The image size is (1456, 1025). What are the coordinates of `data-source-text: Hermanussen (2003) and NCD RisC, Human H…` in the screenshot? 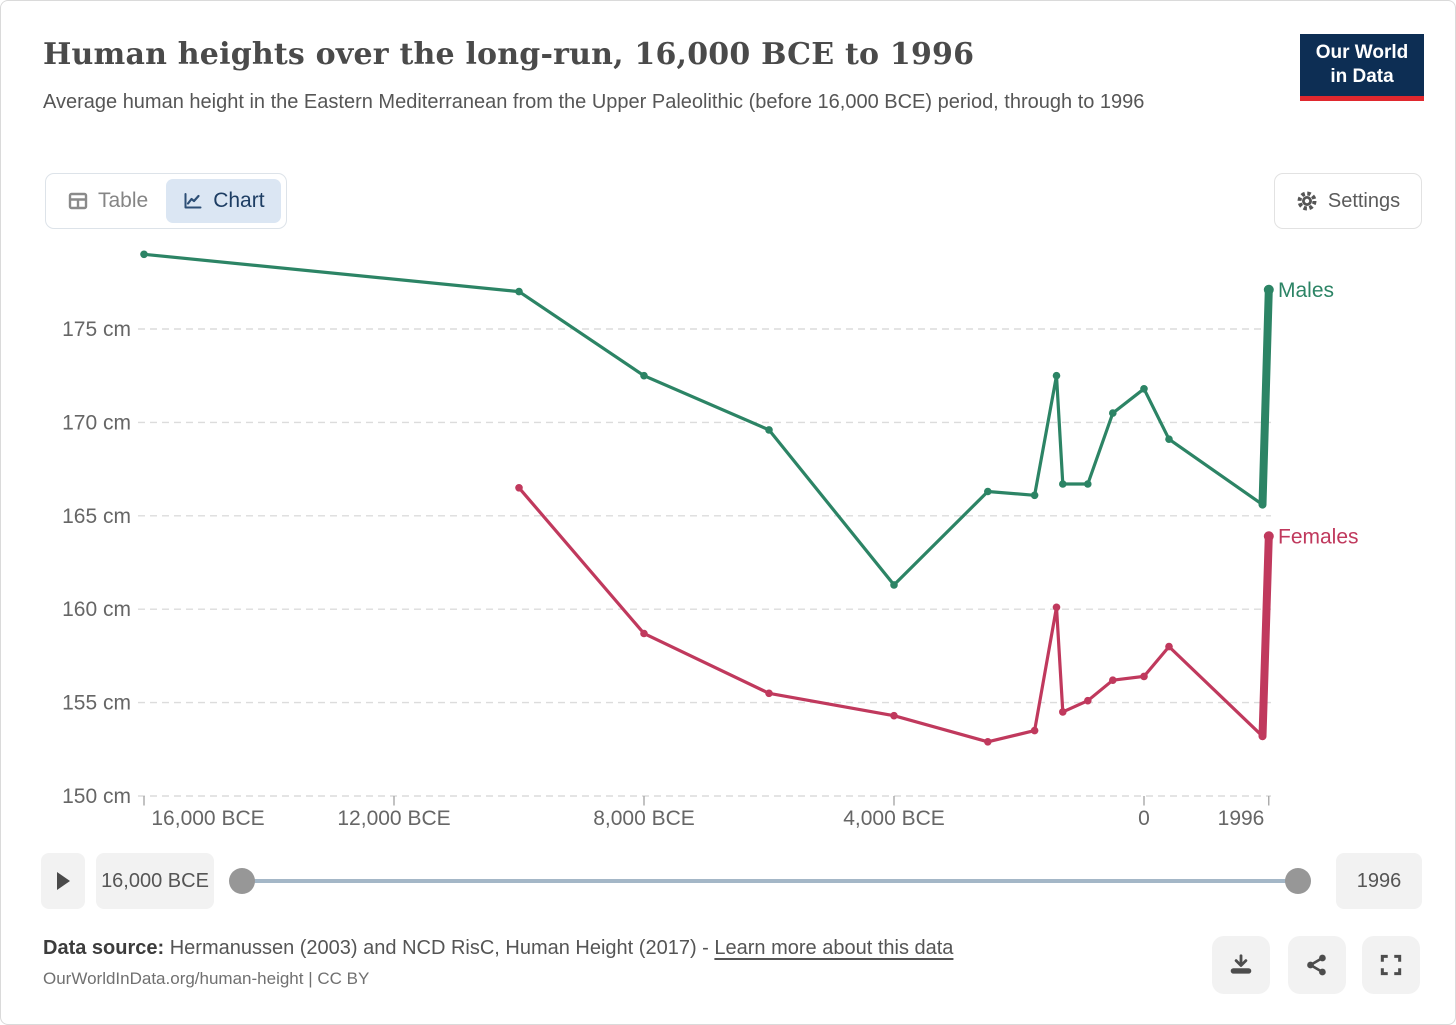 It's located at (439, 948).